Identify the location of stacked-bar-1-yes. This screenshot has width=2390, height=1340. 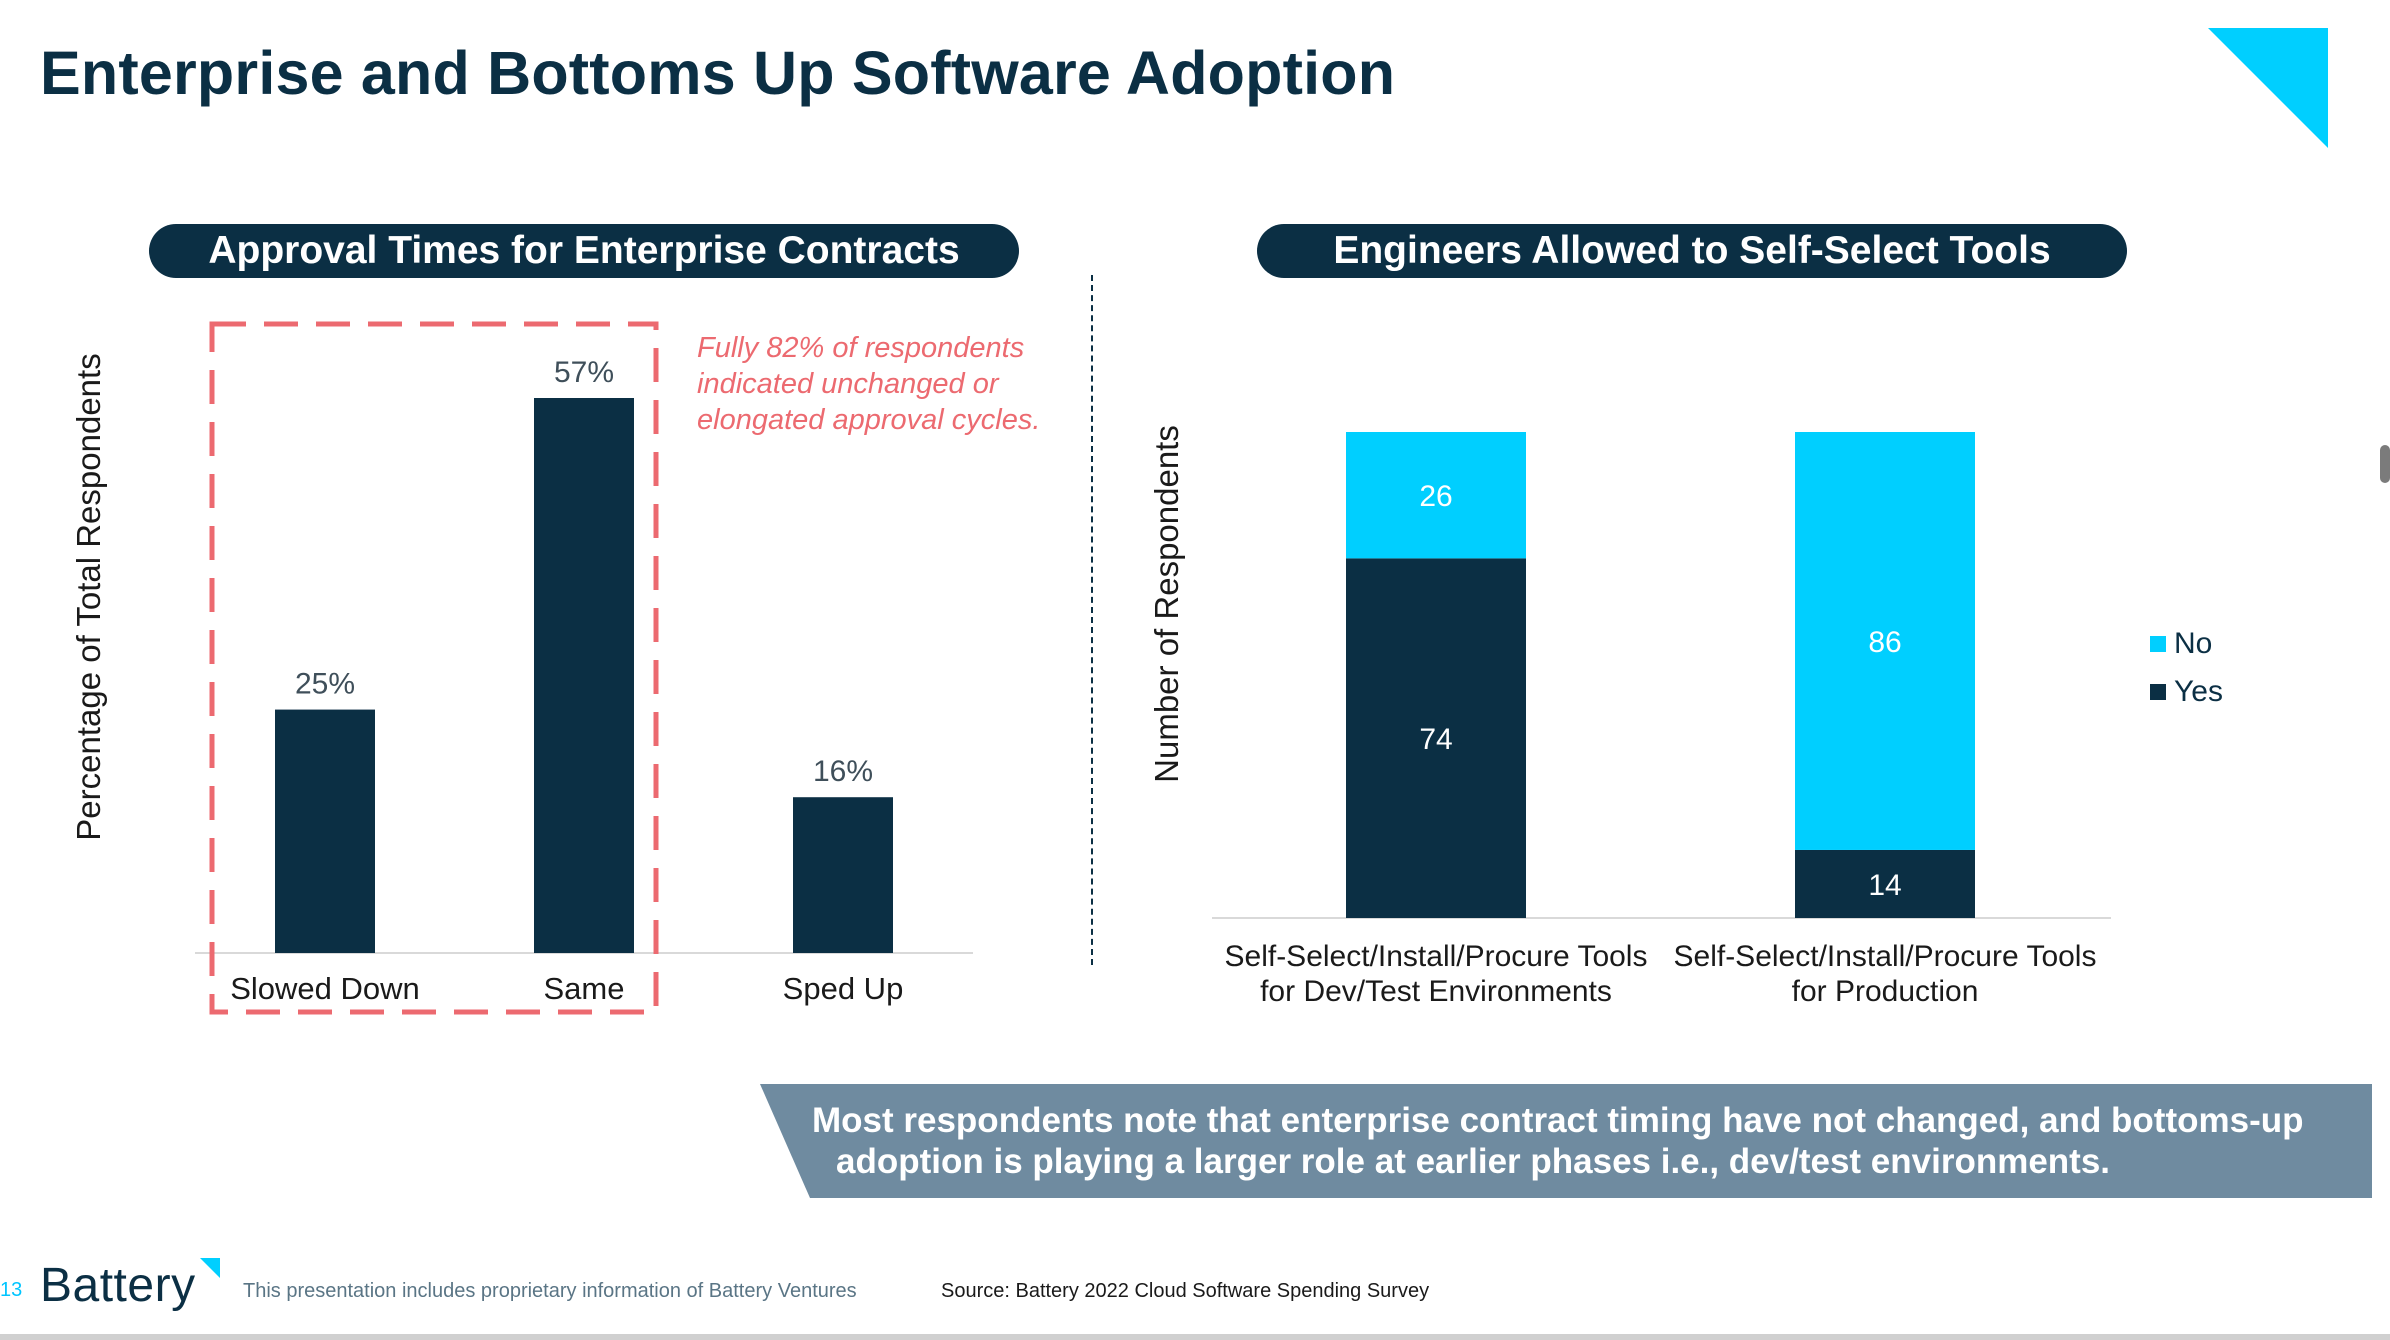
(1885, 883).